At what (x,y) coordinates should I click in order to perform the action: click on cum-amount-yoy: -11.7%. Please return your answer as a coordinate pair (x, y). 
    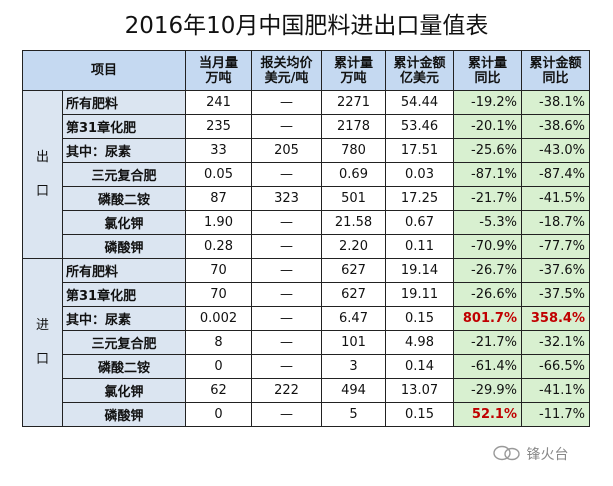
    Looking at the image, I should click on (556, 414).